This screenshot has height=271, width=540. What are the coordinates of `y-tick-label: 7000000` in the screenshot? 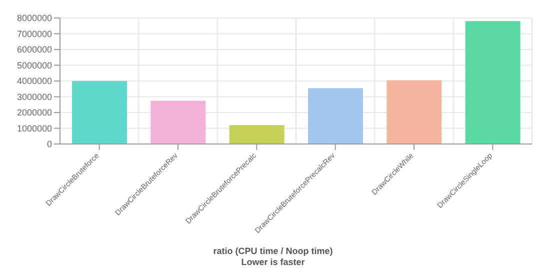 It's located at (34, 33).